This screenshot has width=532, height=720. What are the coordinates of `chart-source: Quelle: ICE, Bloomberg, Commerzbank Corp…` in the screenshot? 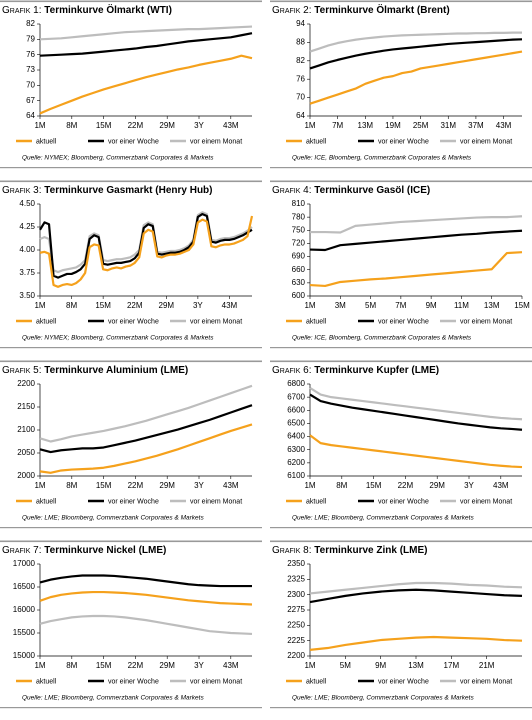 It's located at (382, 338).